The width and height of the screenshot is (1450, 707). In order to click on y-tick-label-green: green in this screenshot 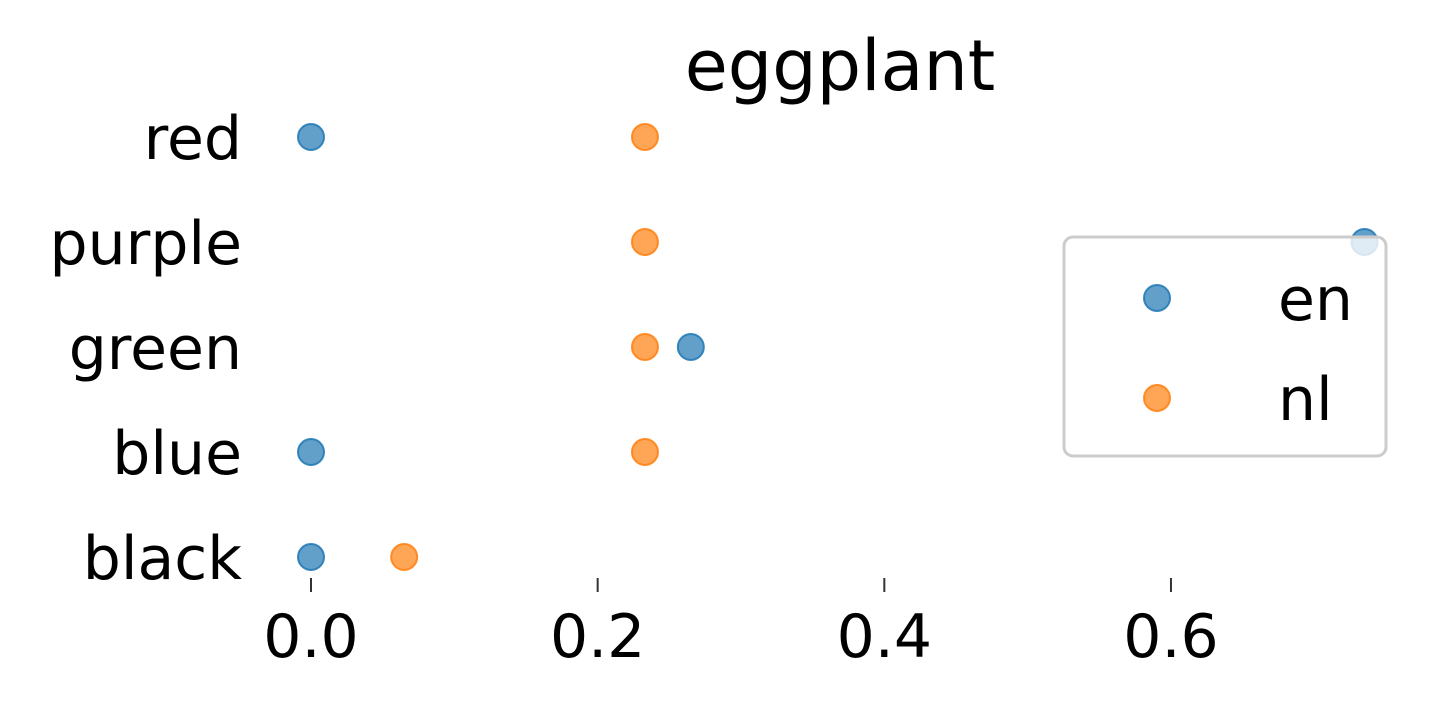, I will do `click(155, 349)`.